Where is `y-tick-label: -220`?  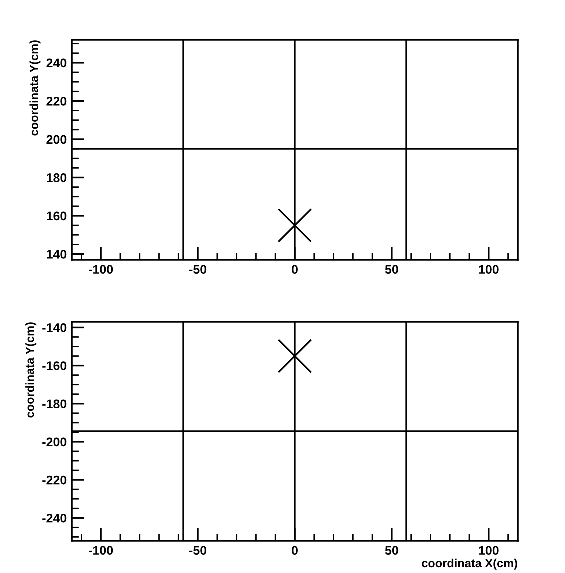 y-tick-label: -220 is located at coordinates (54, 480).